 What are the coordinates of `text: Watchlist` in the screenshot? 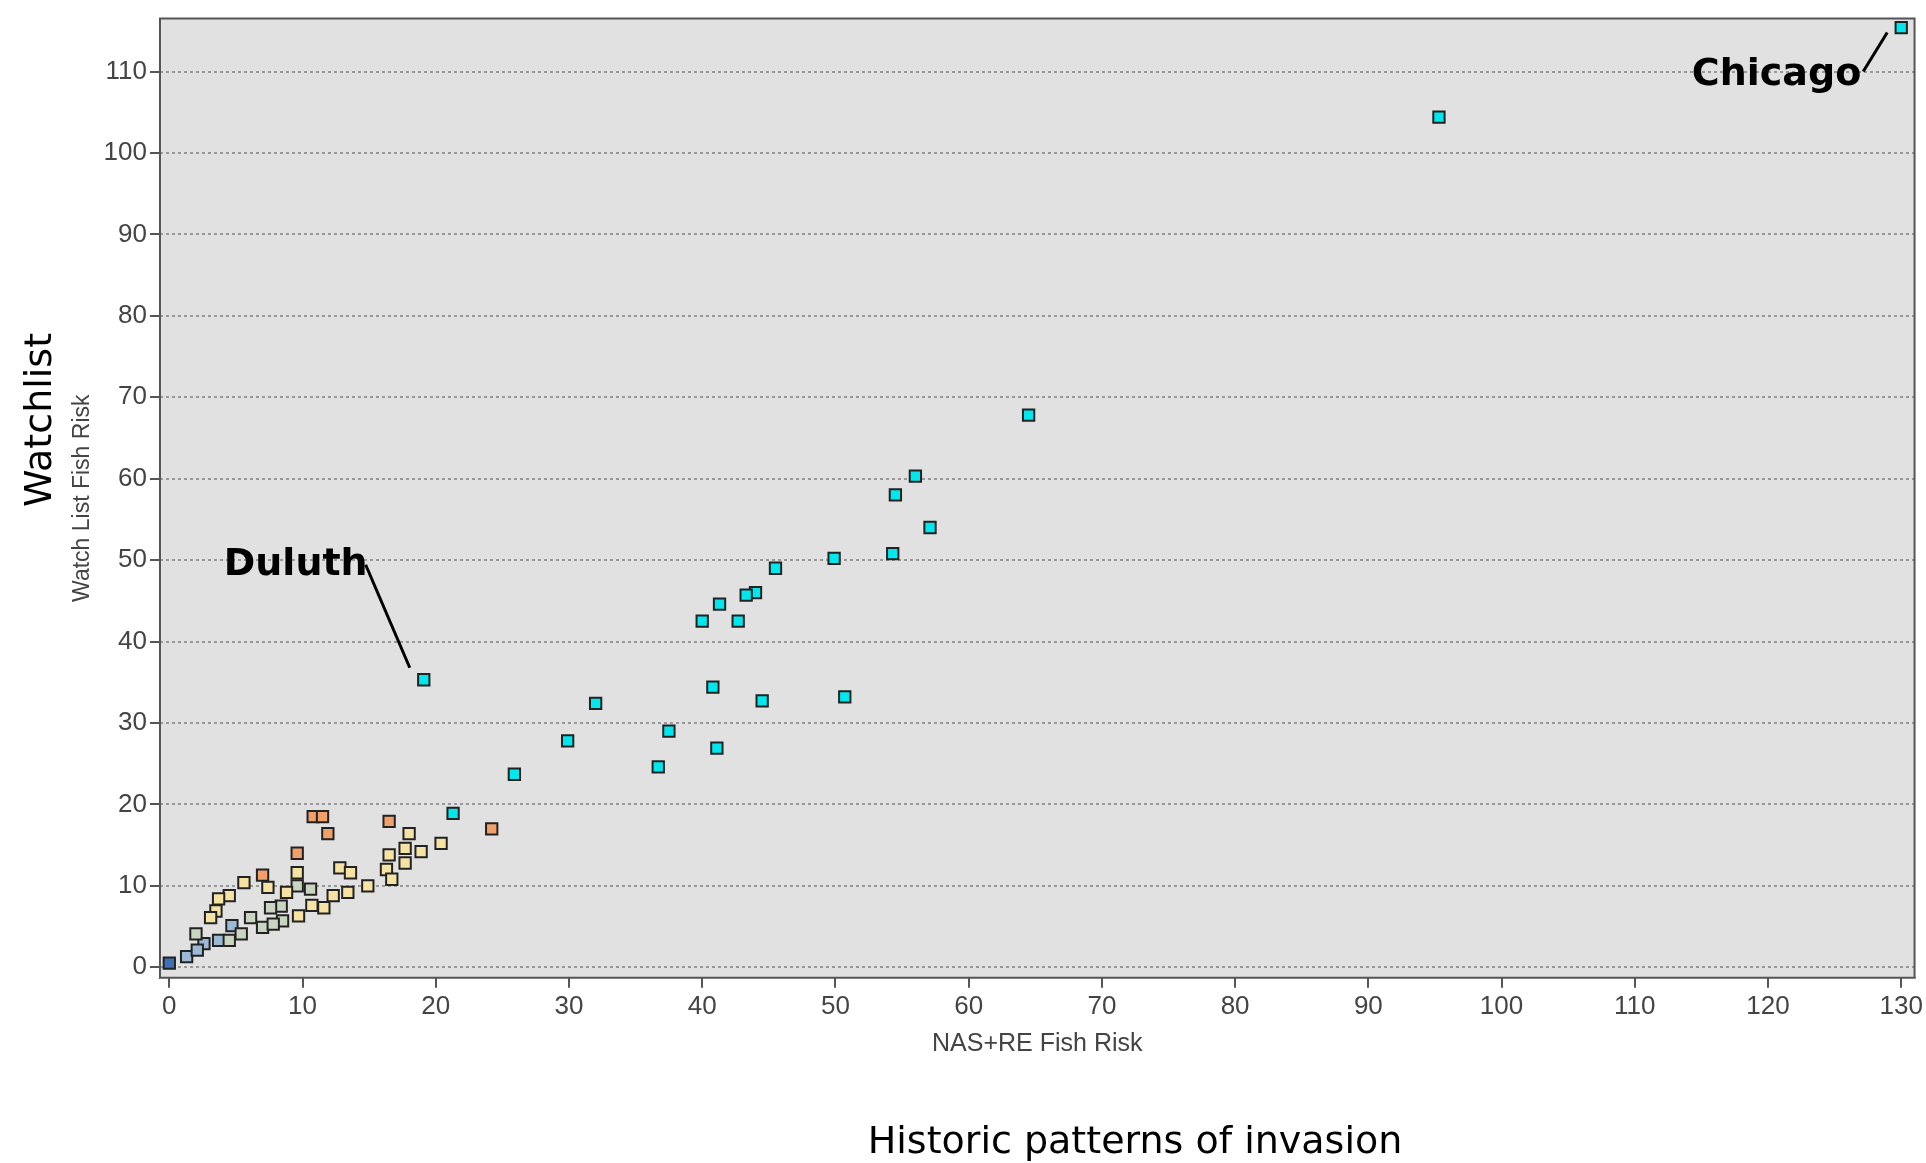 It's located at (38, 420).